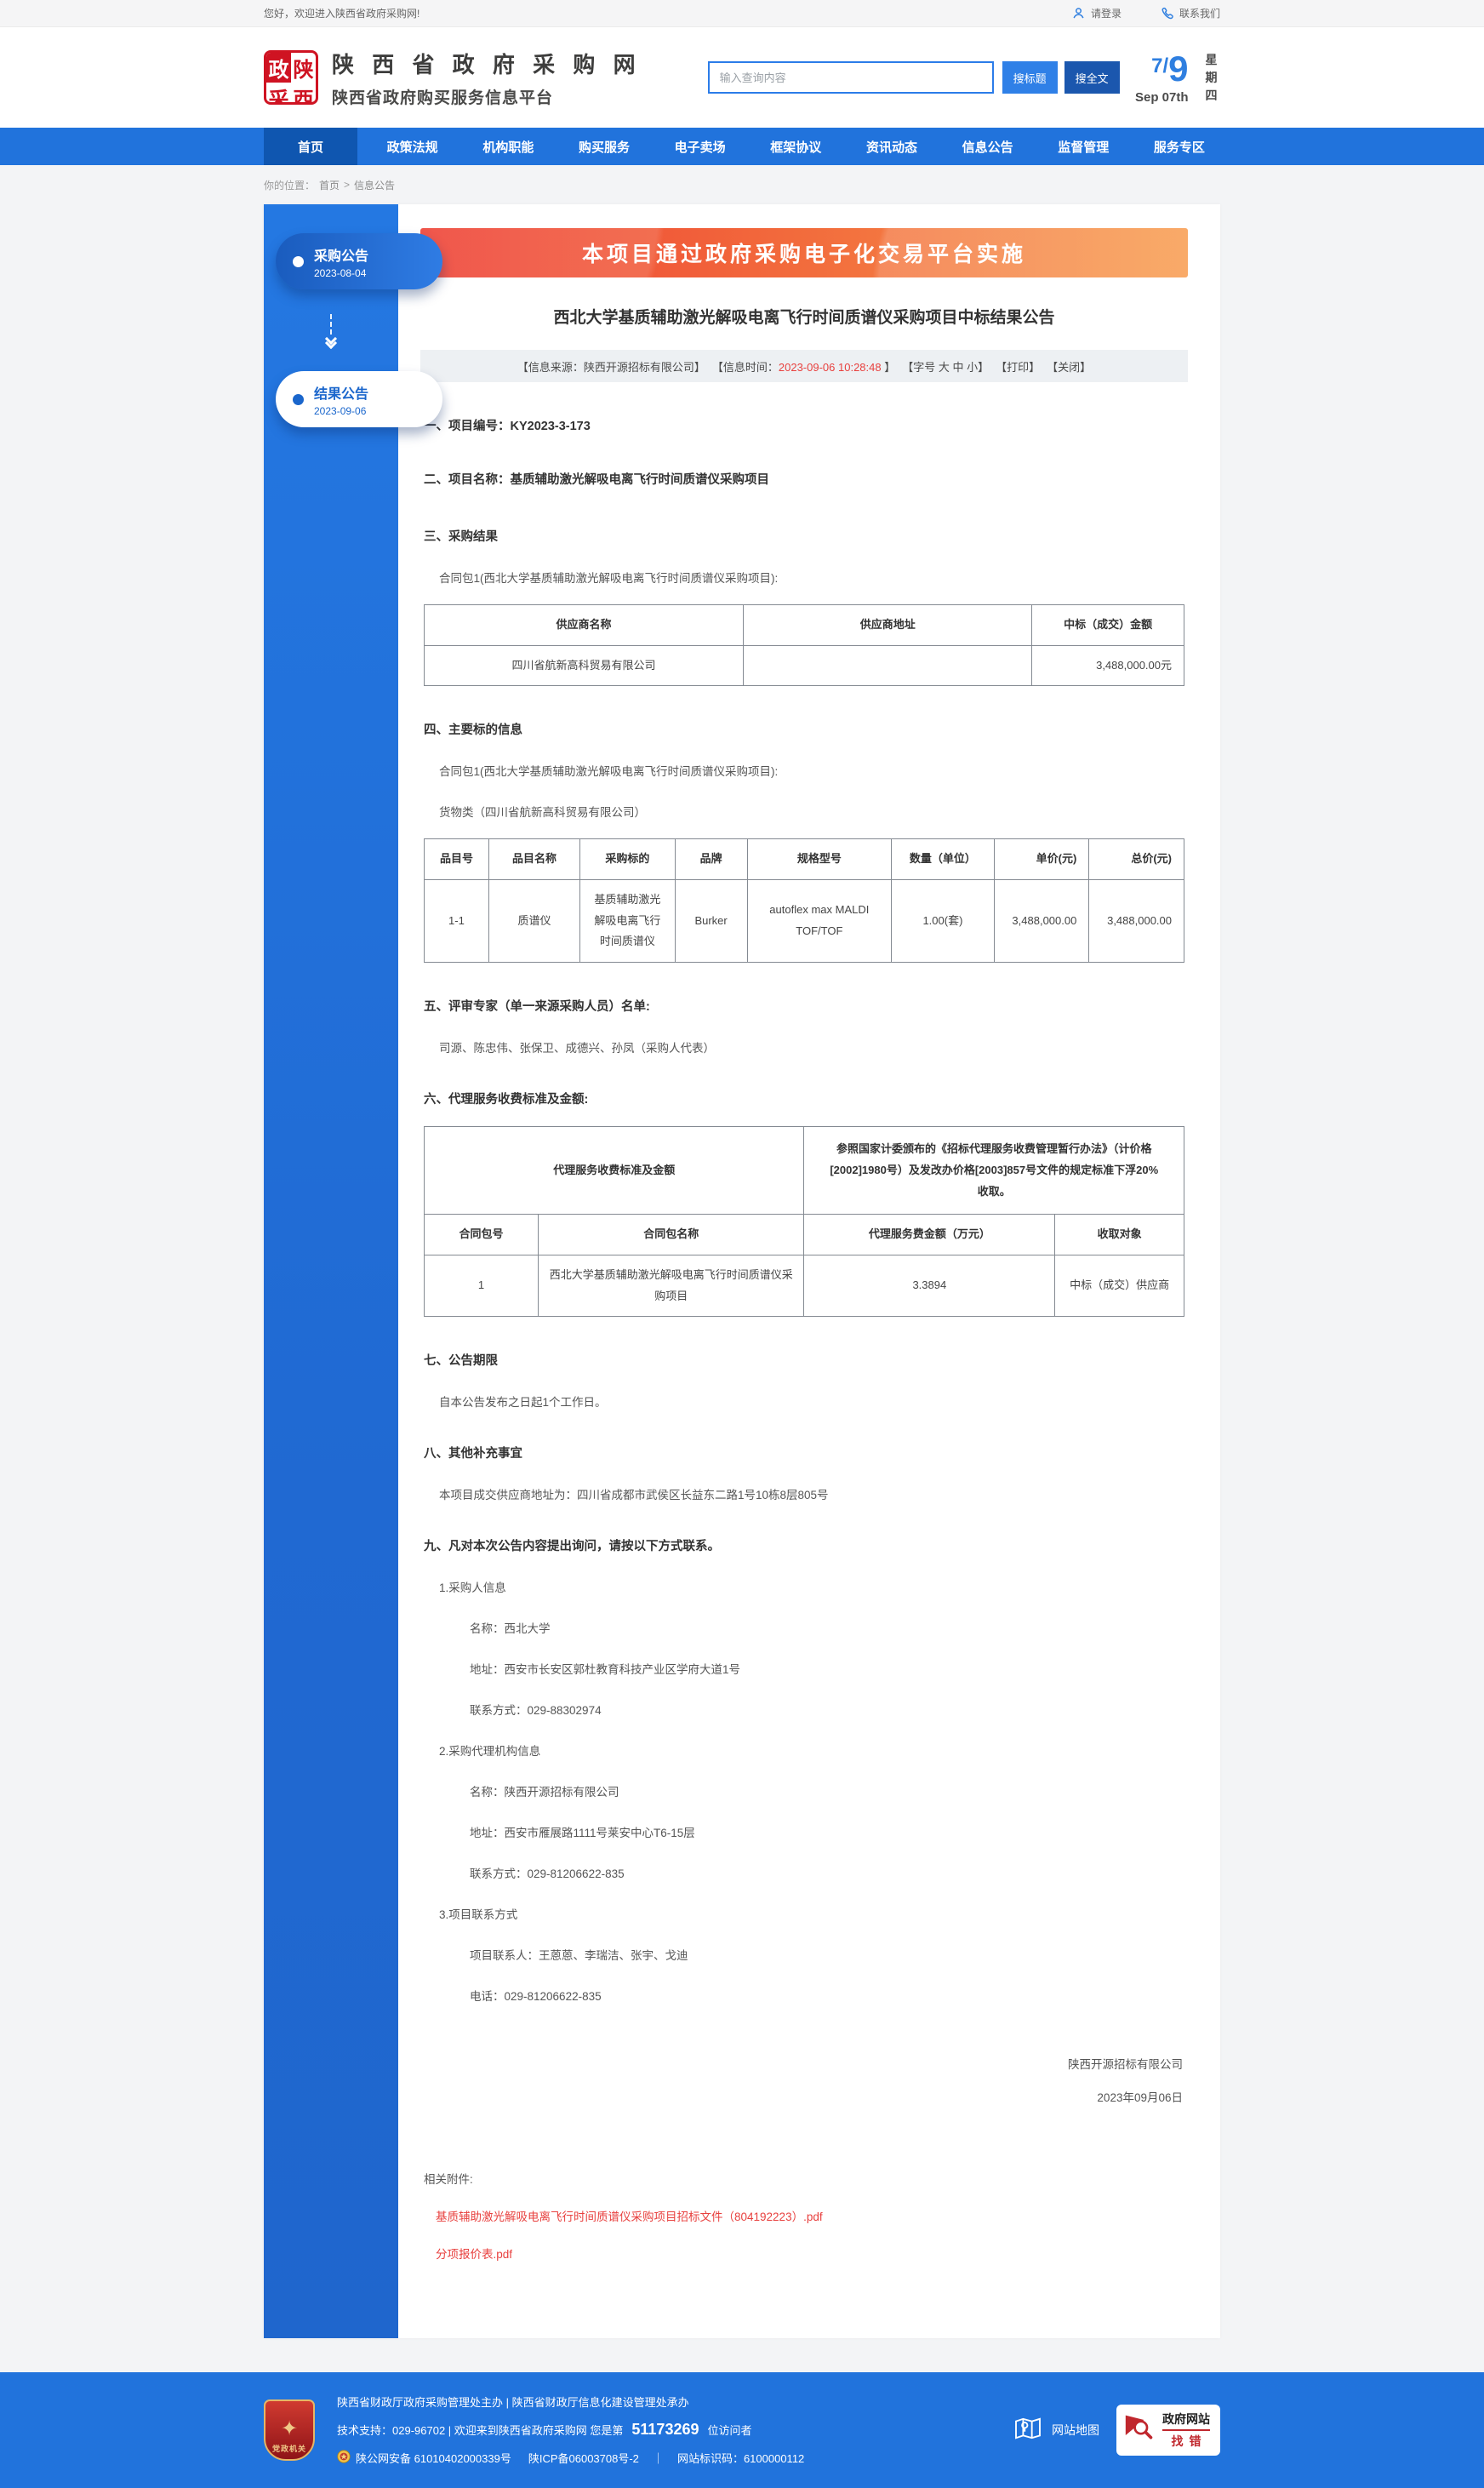 This screenshot has height=2488, width=1484. What do you see at coordinates (353, 1271) in the screenshot?
I see `announcement-timeline: 采购公告 2023-08-04 结果公告 2023-09-06` at bounding box center [353, 1271].